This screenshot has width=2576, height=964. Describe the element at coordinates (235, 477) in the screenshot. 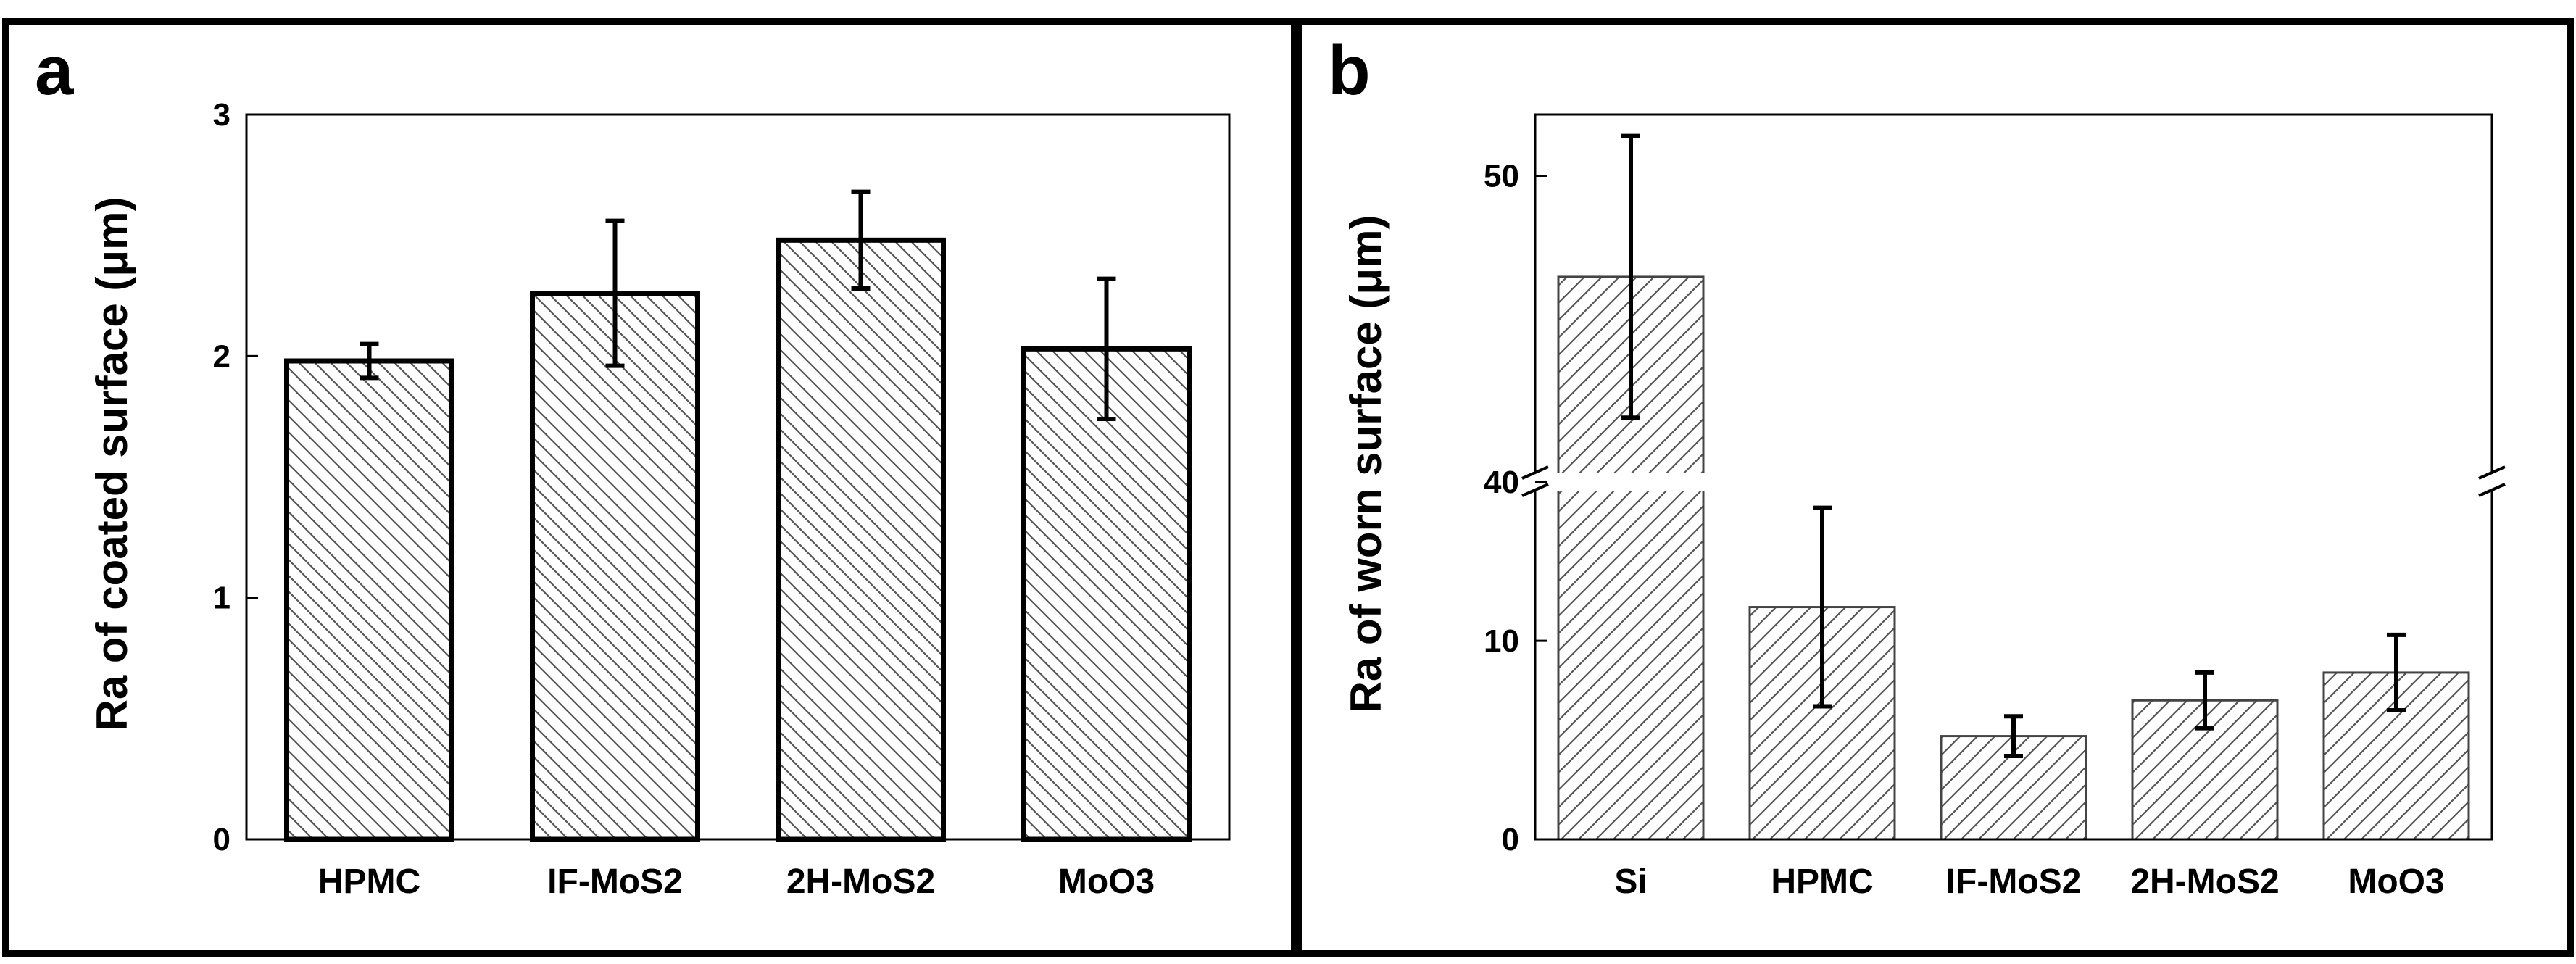

I see `panel-a-y-ticks: 0 1 2 3` at that location.